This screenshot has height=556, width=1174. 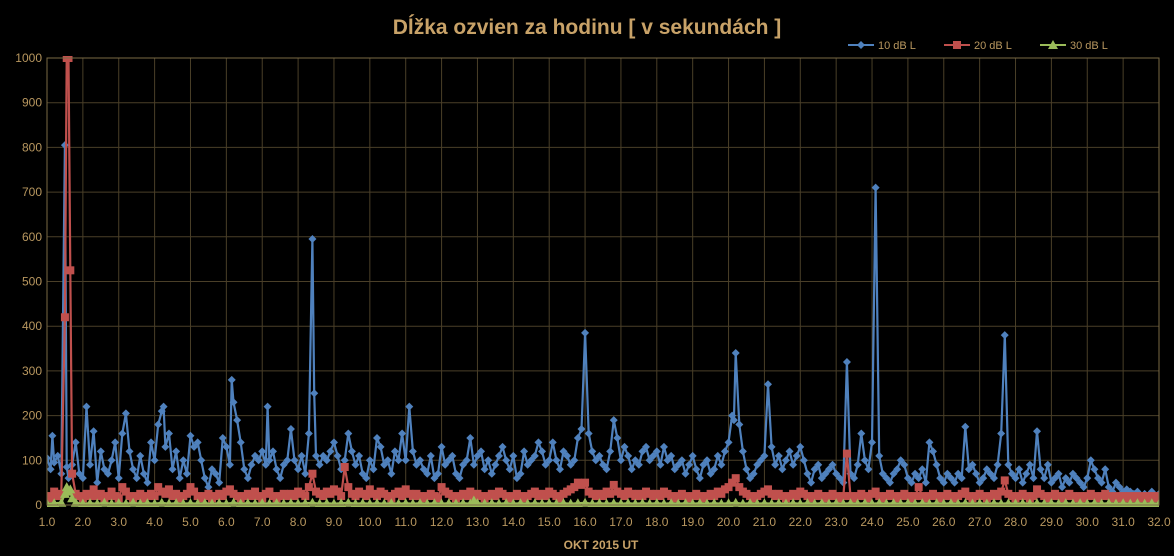 What do you see at coordinates (32, 460) in the screenshot?
I see `y-tick-label: 100` at bounding box center [32, 460].